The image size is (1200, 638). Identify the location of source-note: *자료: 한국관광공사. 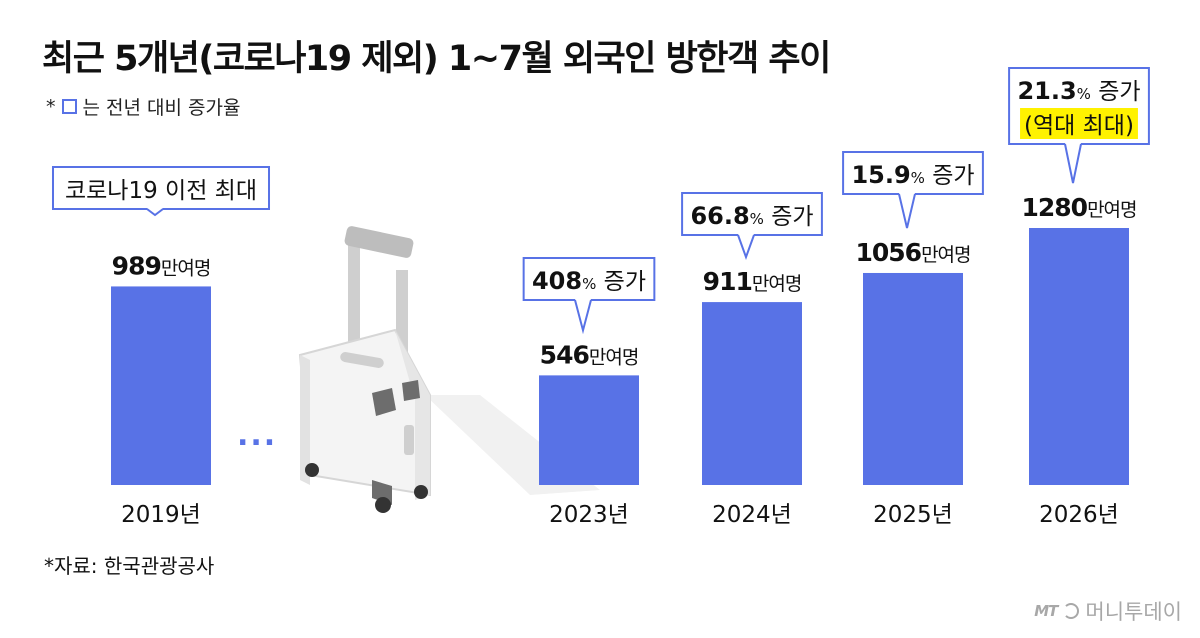
(129, 566).